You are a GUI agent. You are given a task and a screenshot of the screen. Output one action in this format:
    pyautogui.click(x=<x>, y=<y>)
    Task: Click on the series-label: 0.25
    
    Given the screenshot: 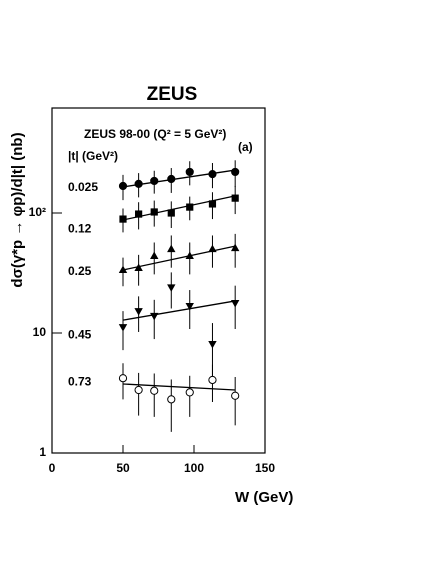 What is the action you would take?
    pyautogui.click(x=80, y=271)
    